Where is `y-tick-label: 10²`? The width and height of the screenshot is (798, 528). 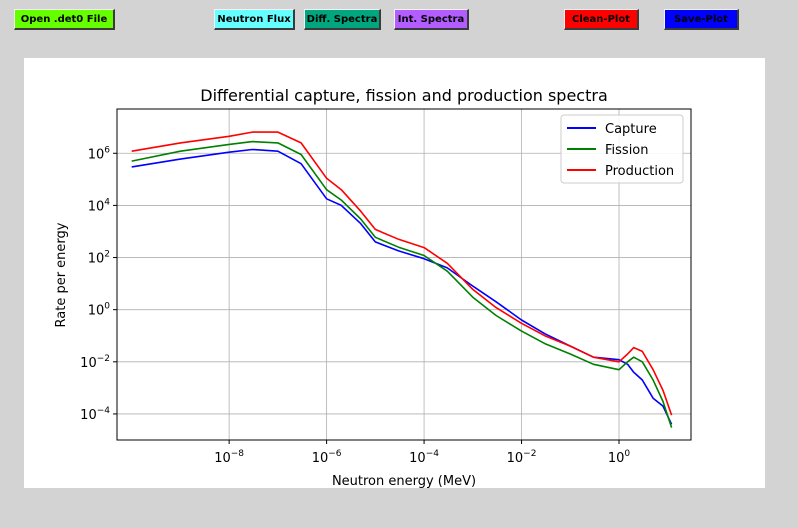 y-tick-label: 10² is located at coordinates (99, 258).